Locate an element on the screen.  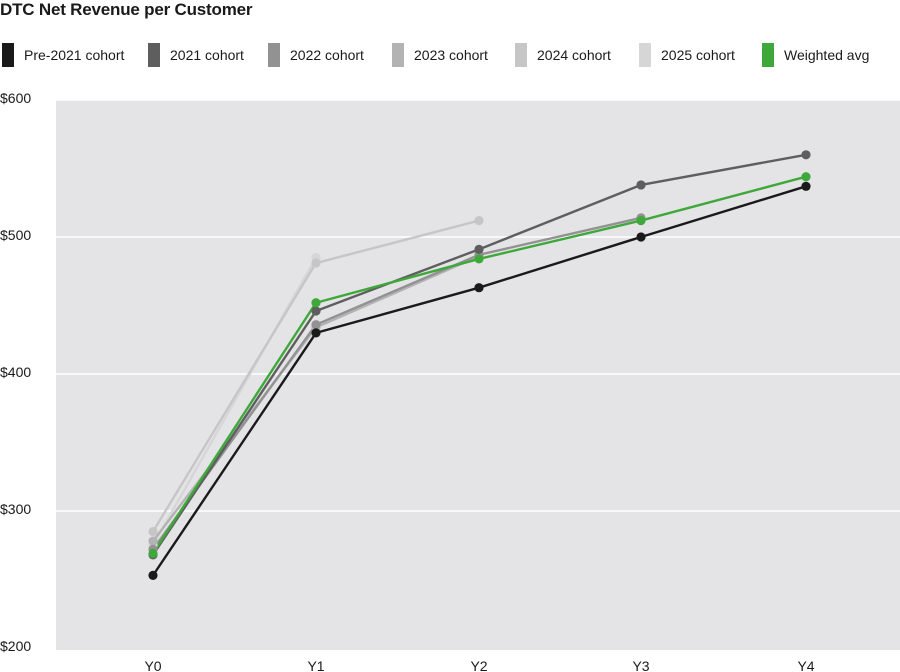
legend-label: 2023 cohort is located at coordinates (451, 55).